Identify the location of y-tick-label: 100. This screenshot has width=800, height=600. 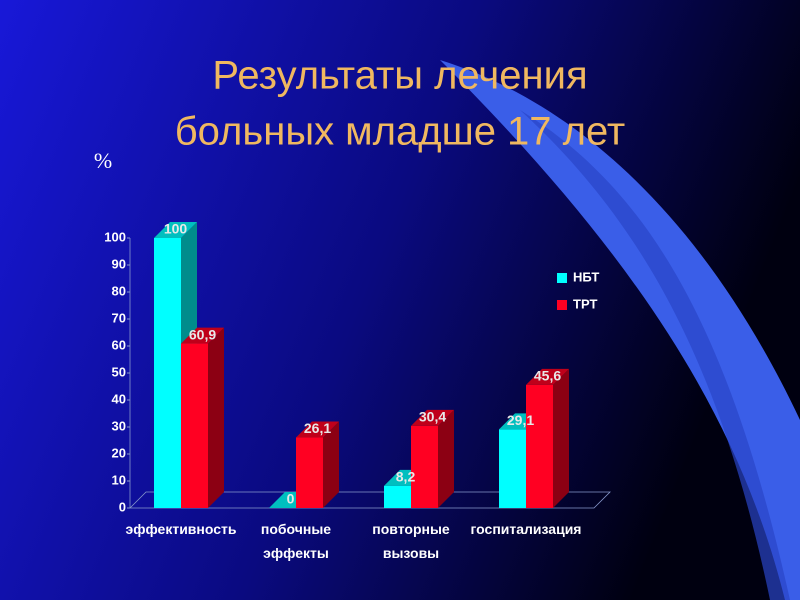
(115, 236).